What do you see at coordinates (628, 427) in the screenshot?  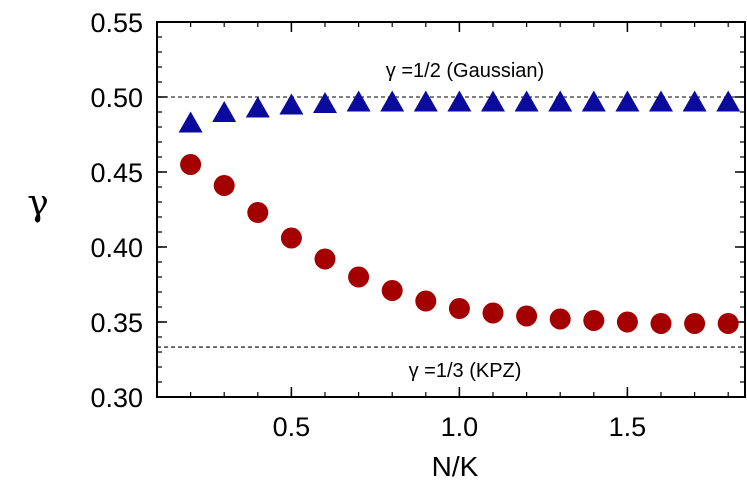 I see `x-tick-label: 1.5` at bounding box center [628, 427].